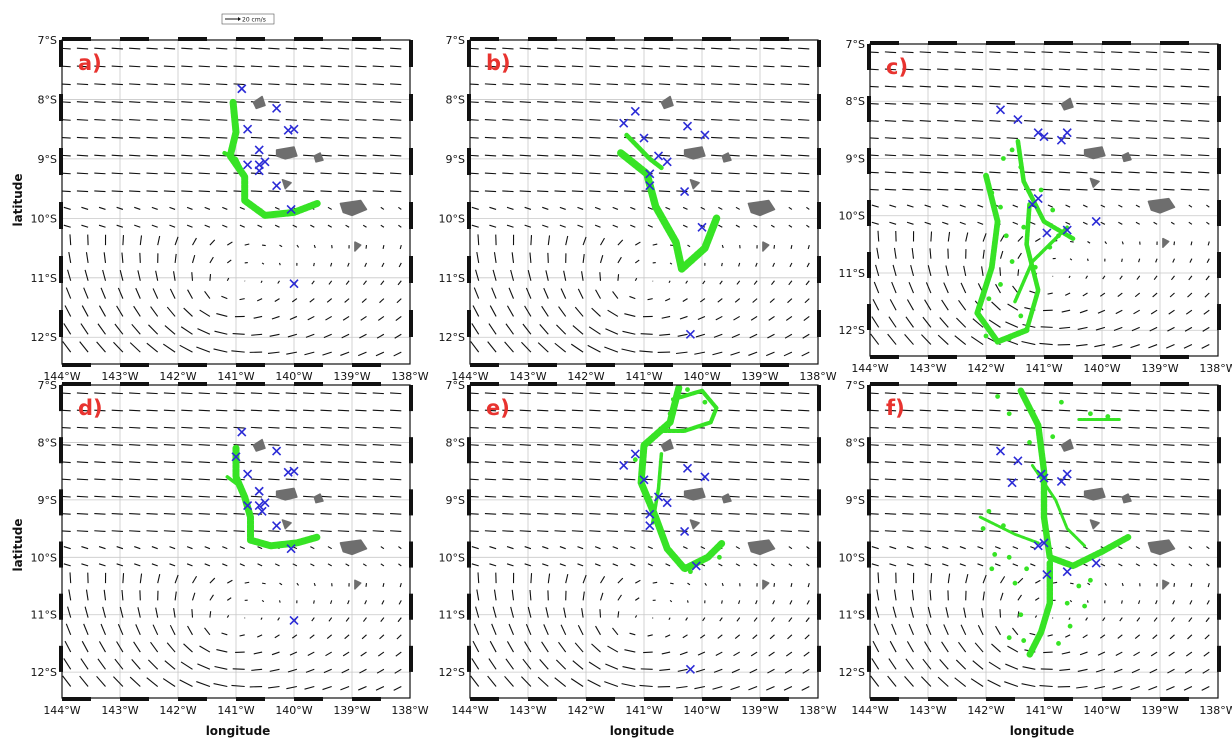 This screenshot has width=1232, height=738. Describe the element at coordinates (498, 63) in the screenshot. I see `panel-label: b)` at that location.